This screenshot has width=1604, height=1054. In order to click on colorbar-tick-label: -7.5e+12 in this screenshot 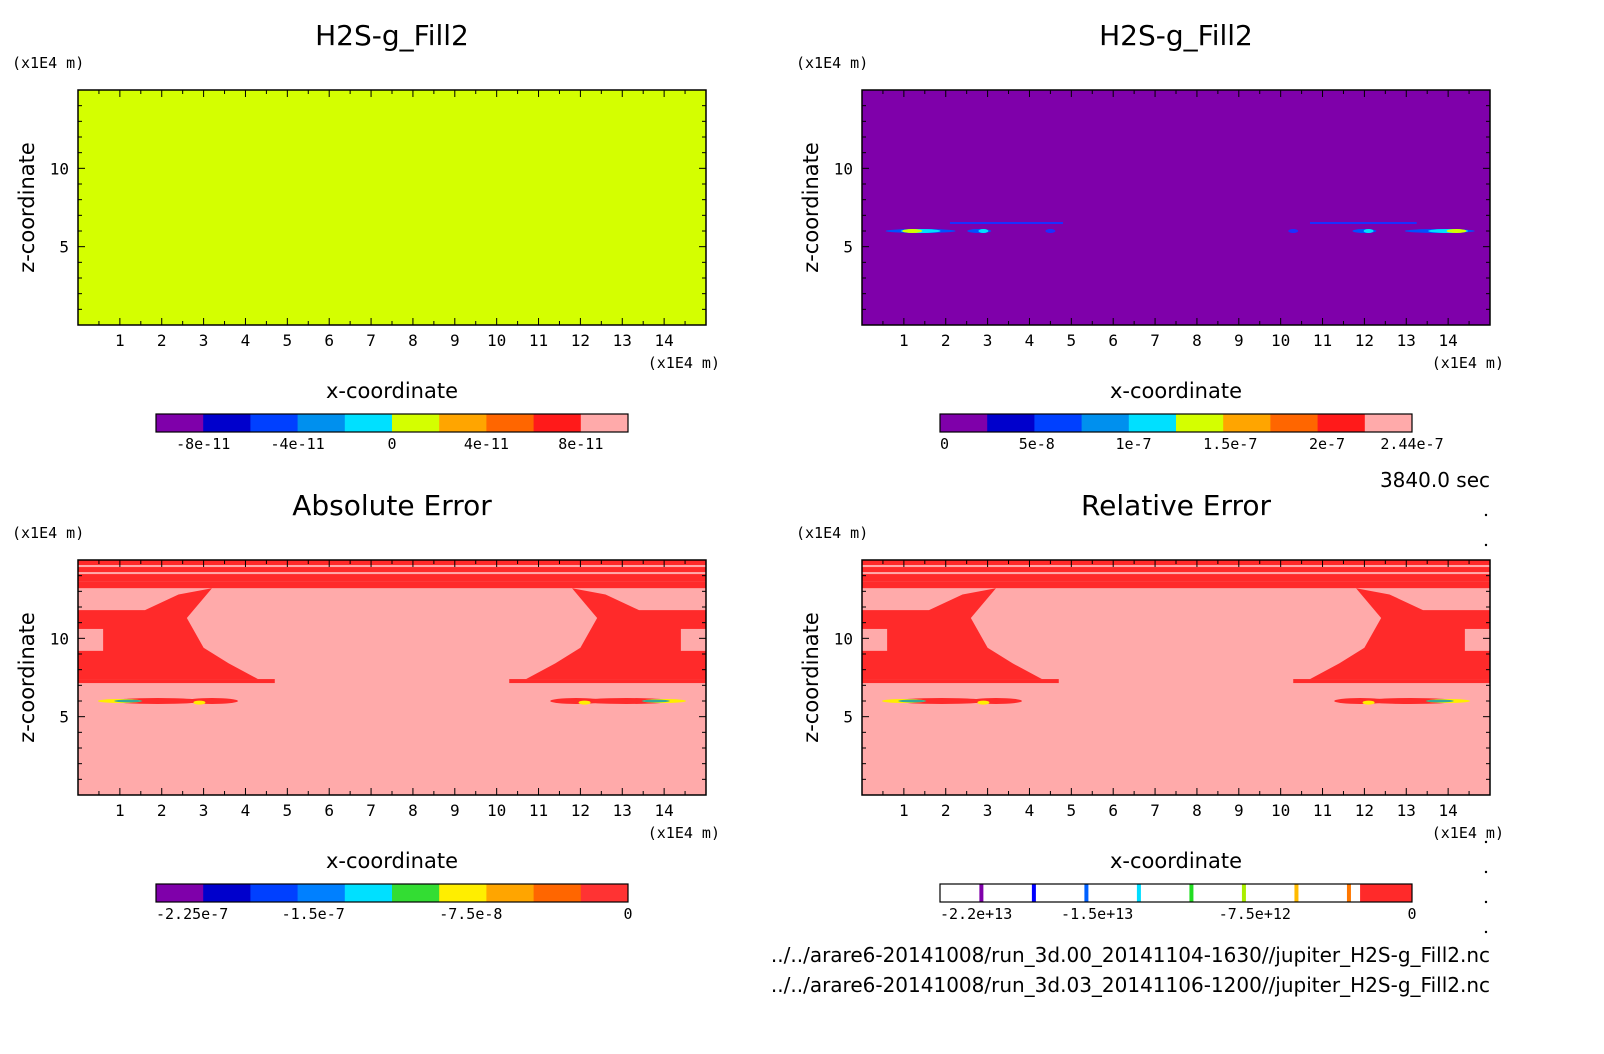, I will do `click(1255, 914)`.